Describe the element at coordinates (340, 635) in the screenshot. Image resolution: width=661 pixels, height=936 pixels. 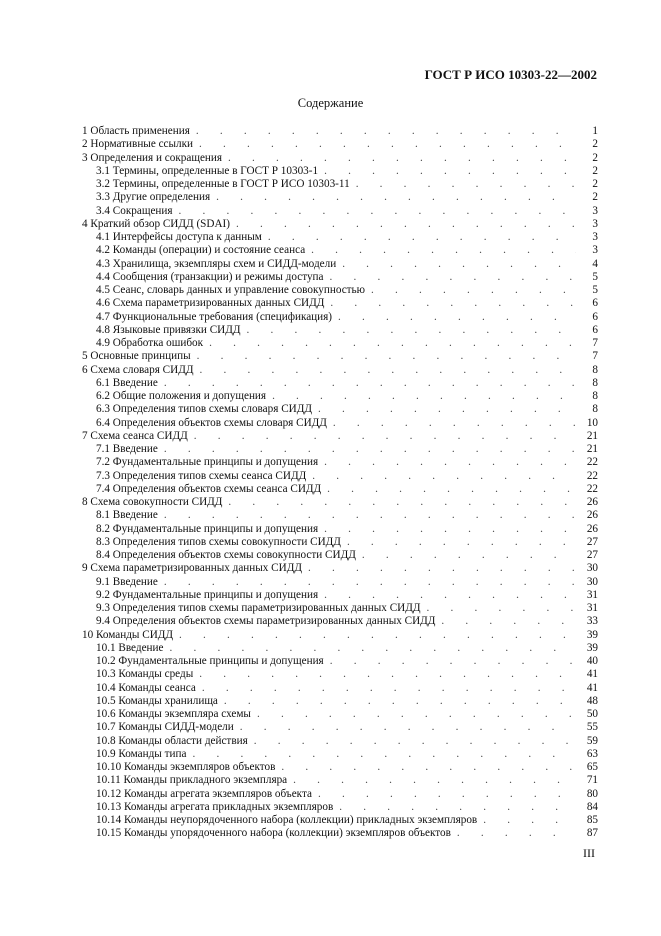
I see `toc-entry: 10 Команды СИДД 39` at that location.